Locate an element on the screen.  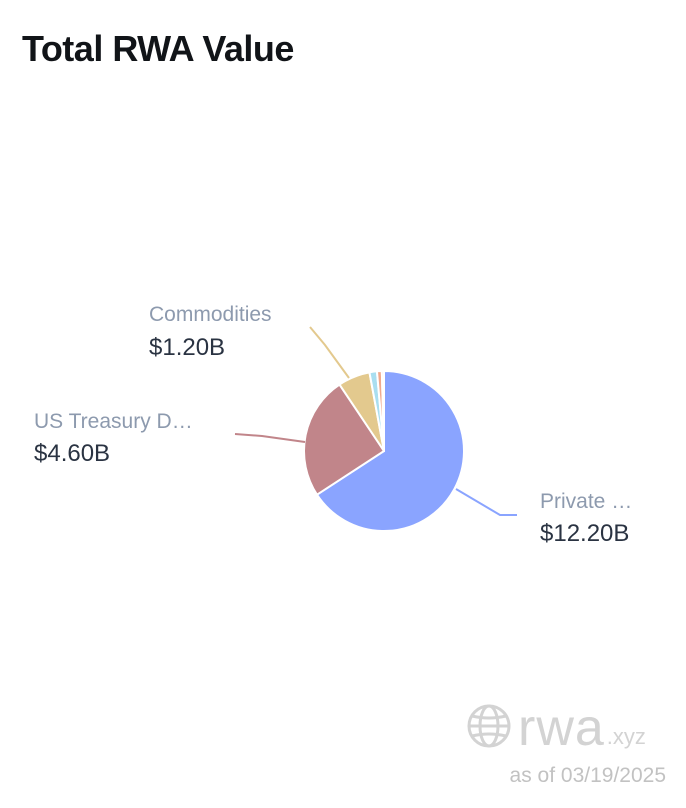
brand-suffix: .xyz is located at coordinates (626, 736).